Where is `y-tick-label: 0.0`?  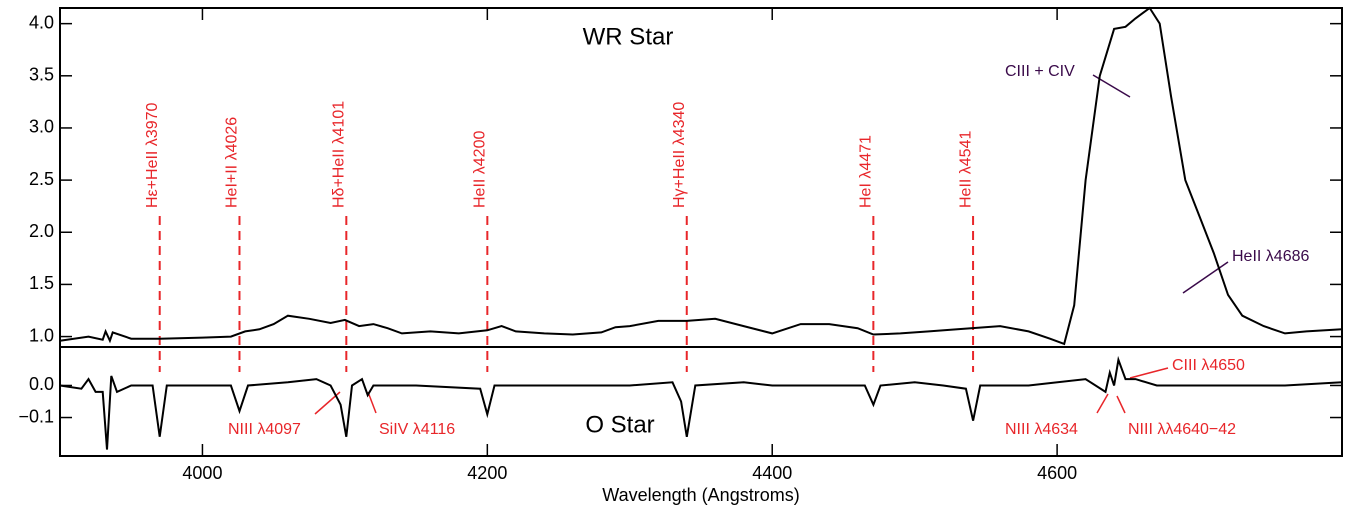
y-tick-label: 0.0 is located at coordinates (41, 384).